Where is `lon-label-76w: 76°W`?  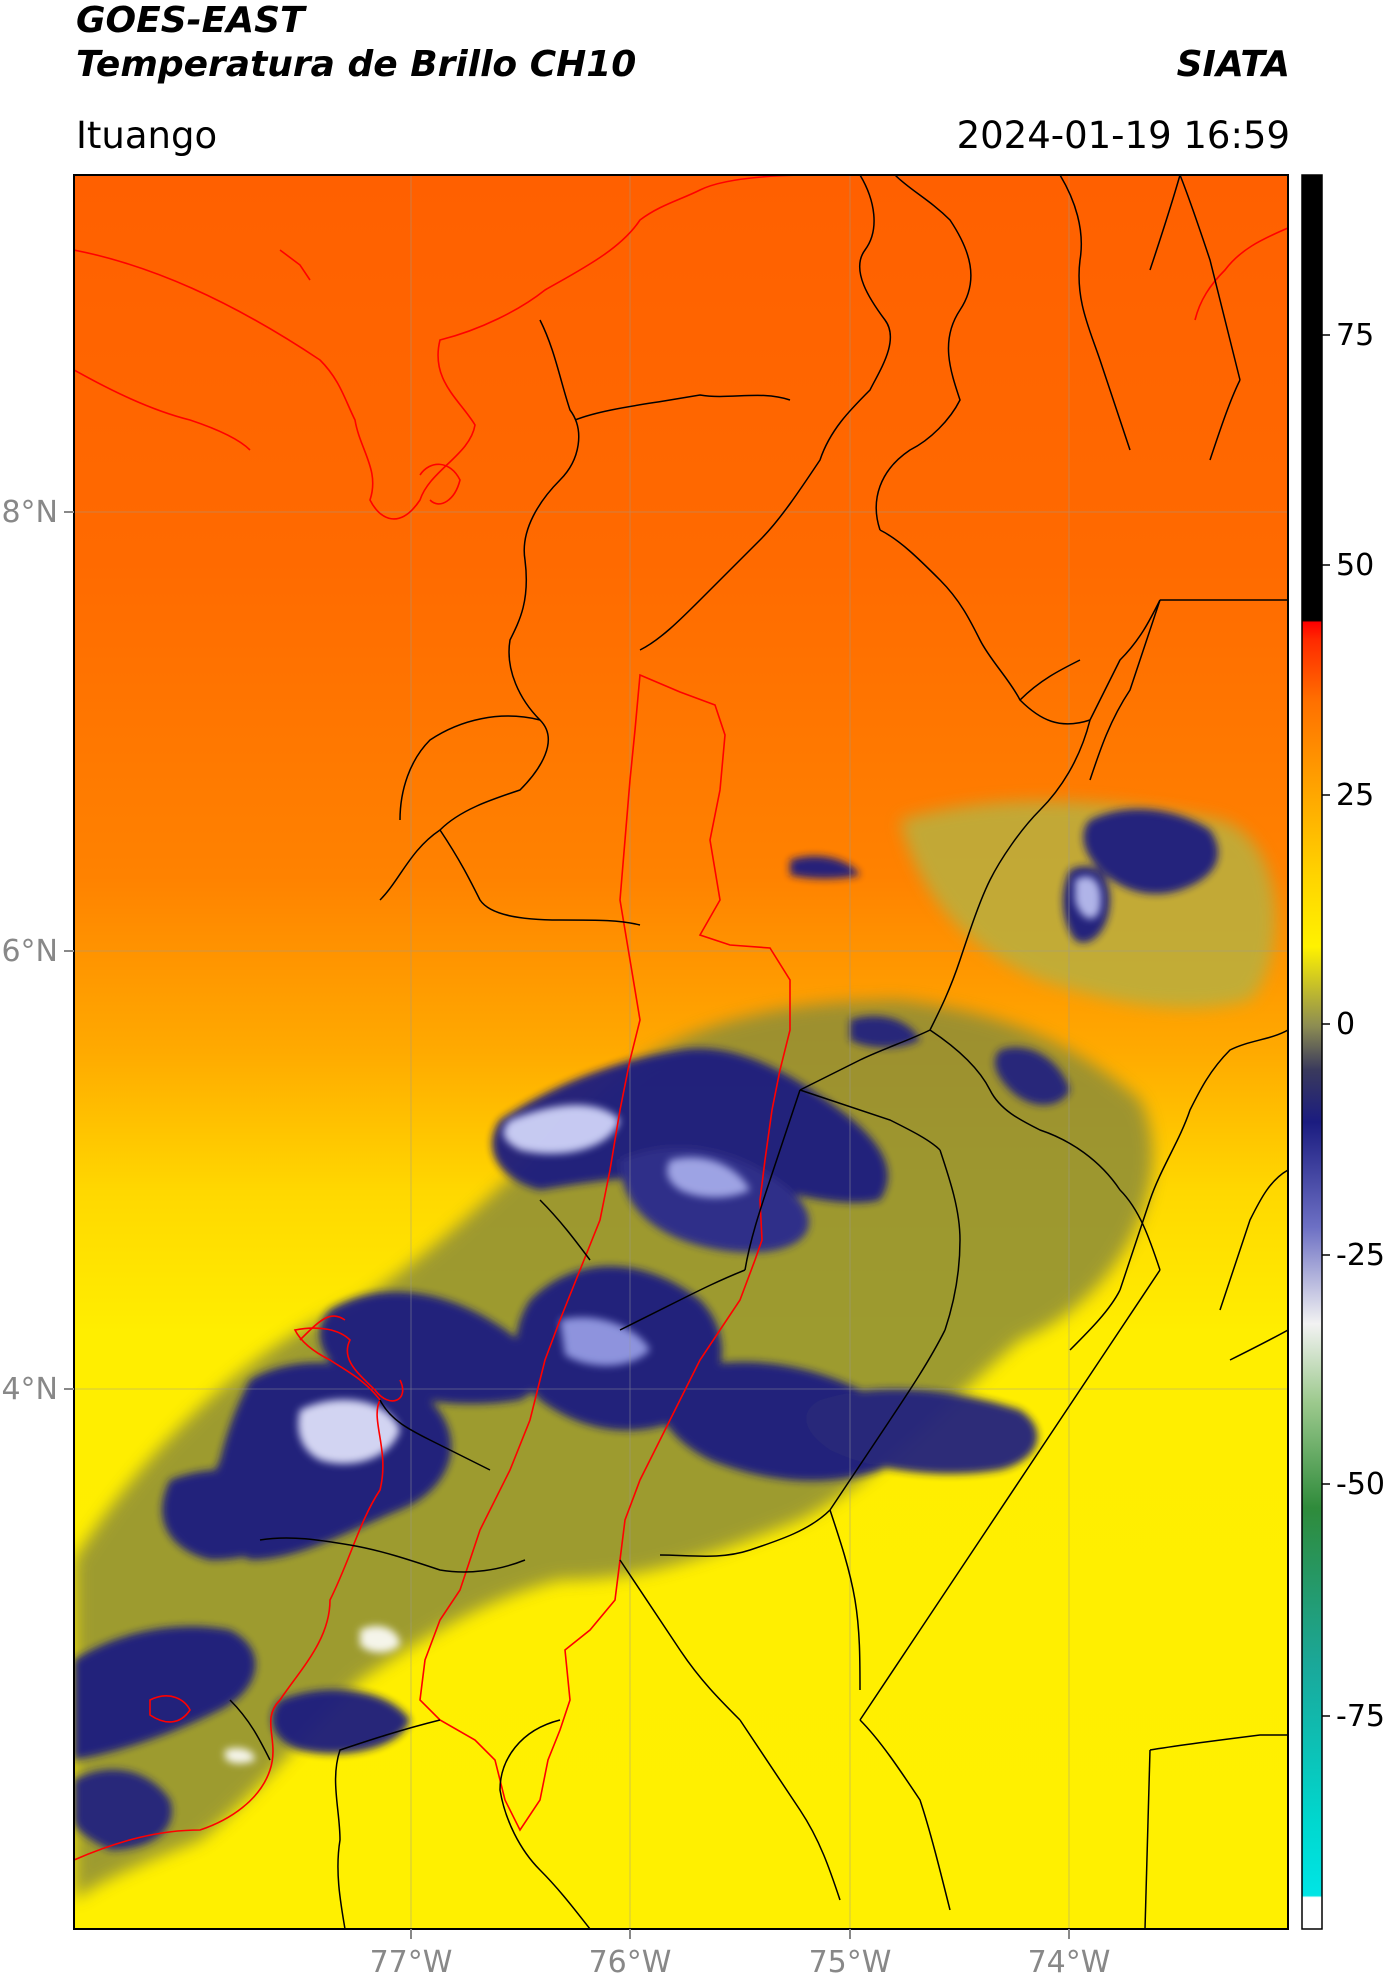 lon-label-76w: 76°W is located at coordinates (630, 1962).